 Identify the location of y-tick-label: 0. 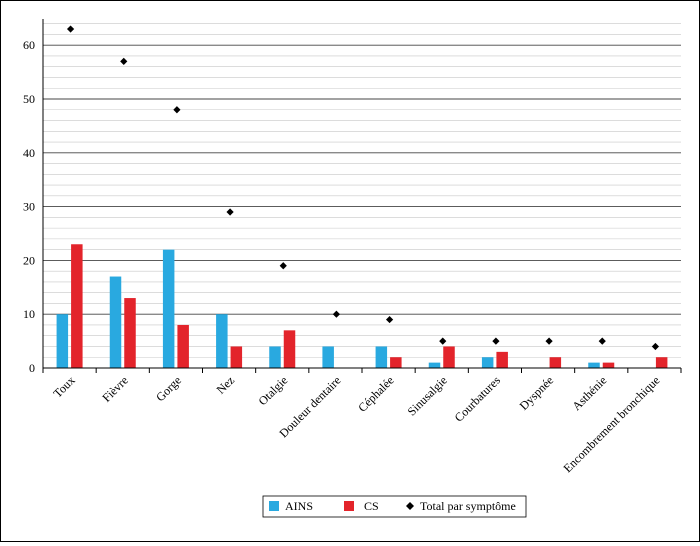
(32, 368).